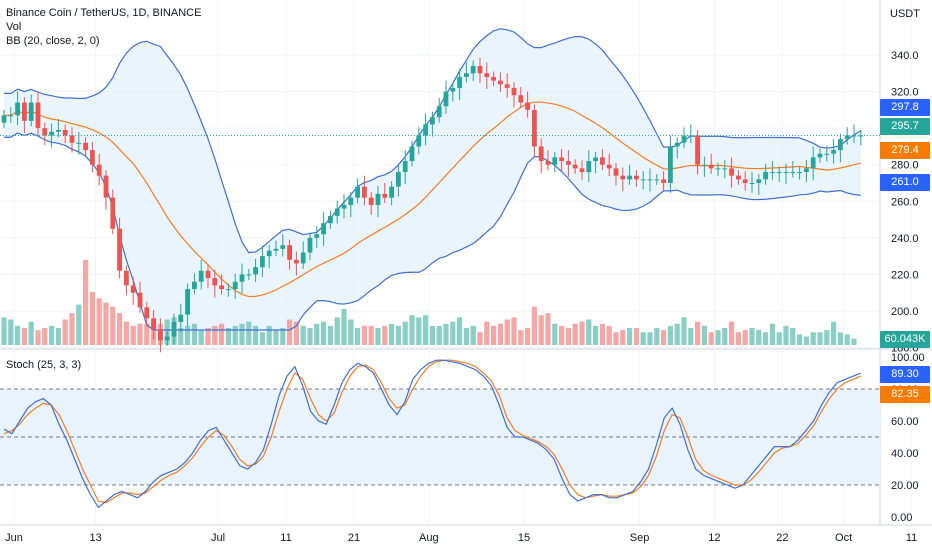 Image resolution: width=932 pixels, height=550 pixels. What do you see at coordinates (905, 312) in the screenshot?
I see `price-tick-label: 200.0` at bounding box center [905, 312].